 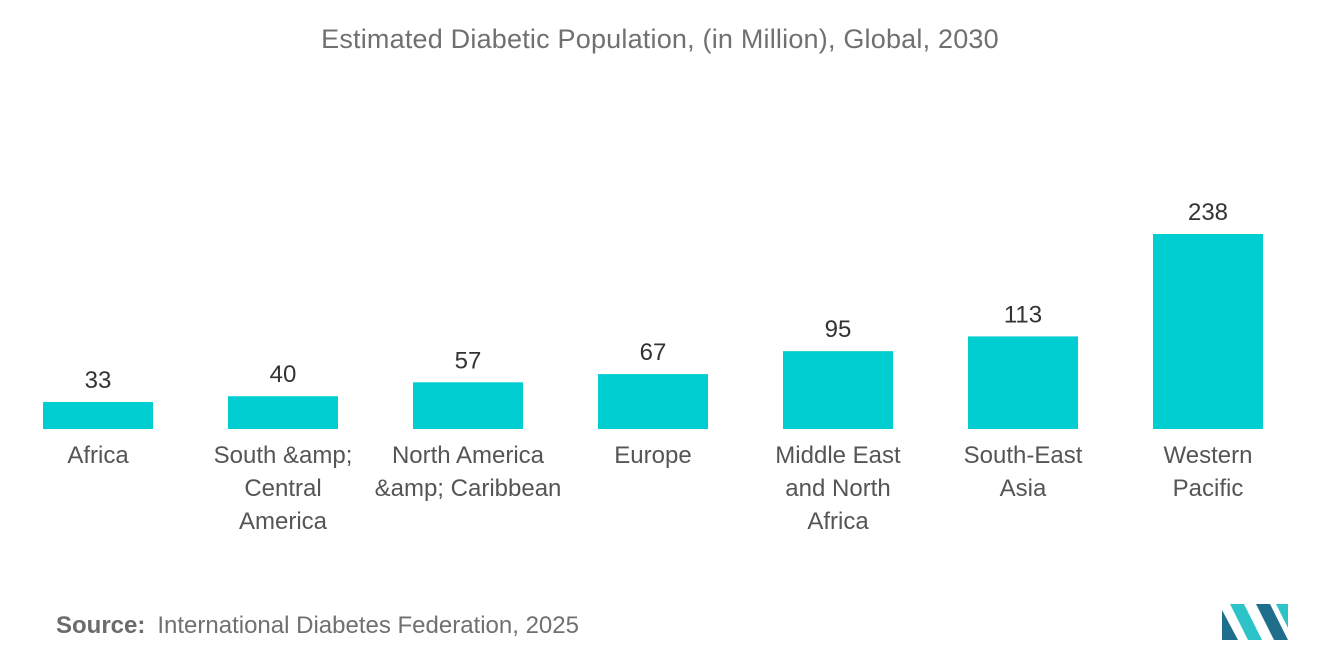 What do you see at coordinates (1208, 472) in the screenshot?
I see `category-label: Western Pacific` at bounding box center [1208, 472].